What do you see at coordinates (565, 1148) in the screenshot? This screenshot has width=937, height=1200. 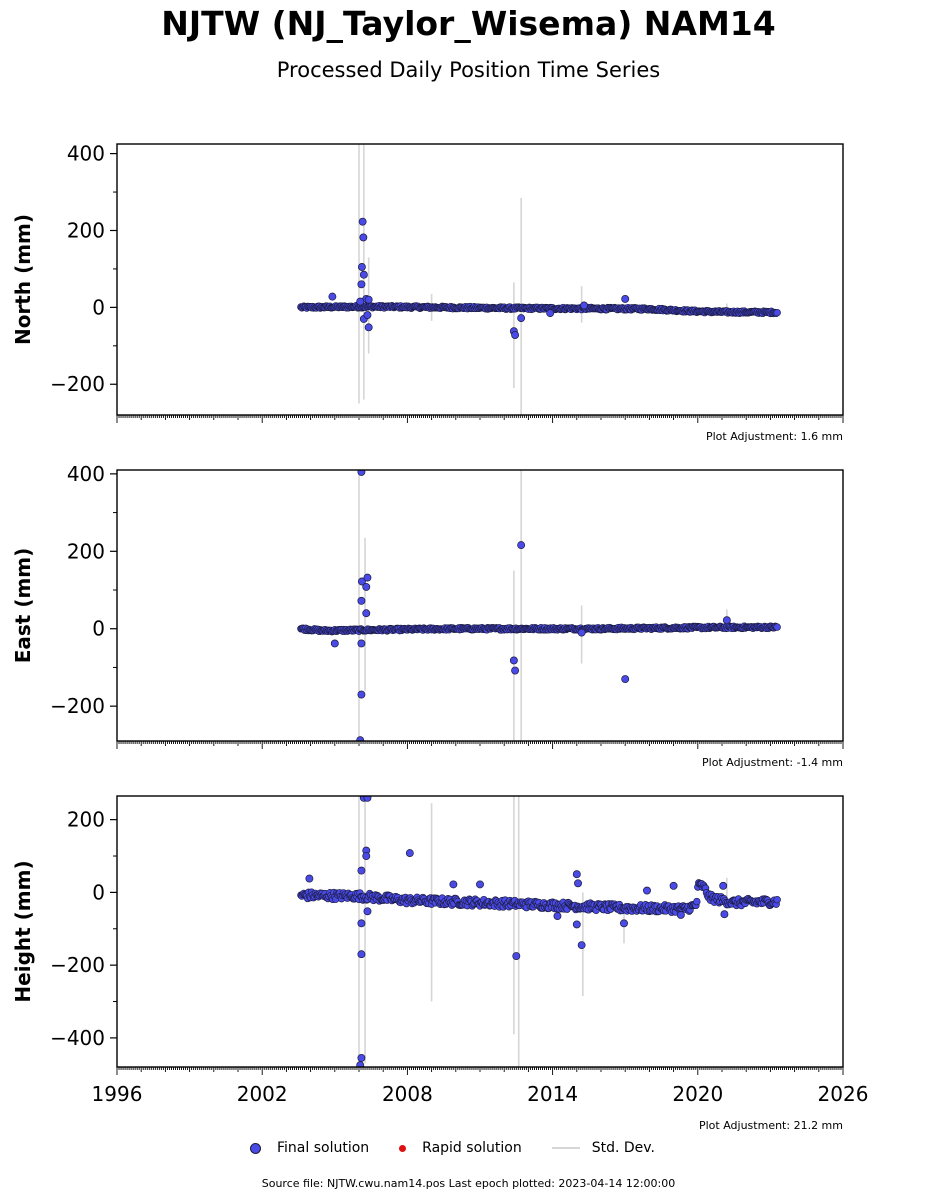 I see `legend-std-line` at bounding box center [565, 1148].